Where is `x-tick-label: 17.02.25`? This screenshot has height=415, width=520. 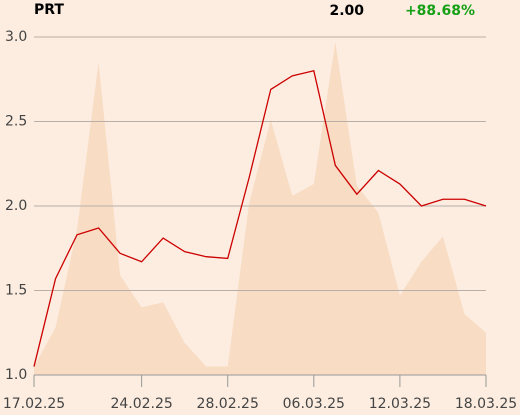
x-tick-label: 17.02.25 is located at coordinates (34, 404).